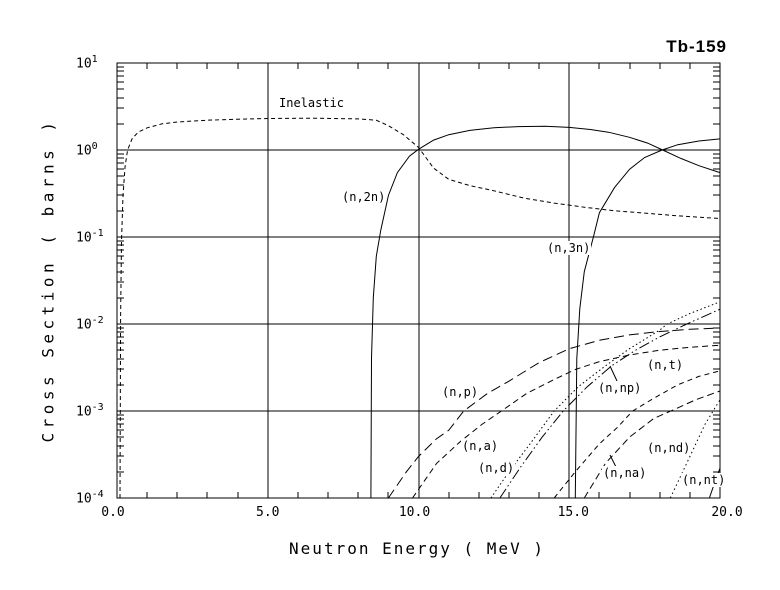 The height and width of the screenshot is (590, 780). What do you see at coordinates (87, 63) in the screenshot?
I see `y-tick-label: 10¹` at bounding box center [87, 63].